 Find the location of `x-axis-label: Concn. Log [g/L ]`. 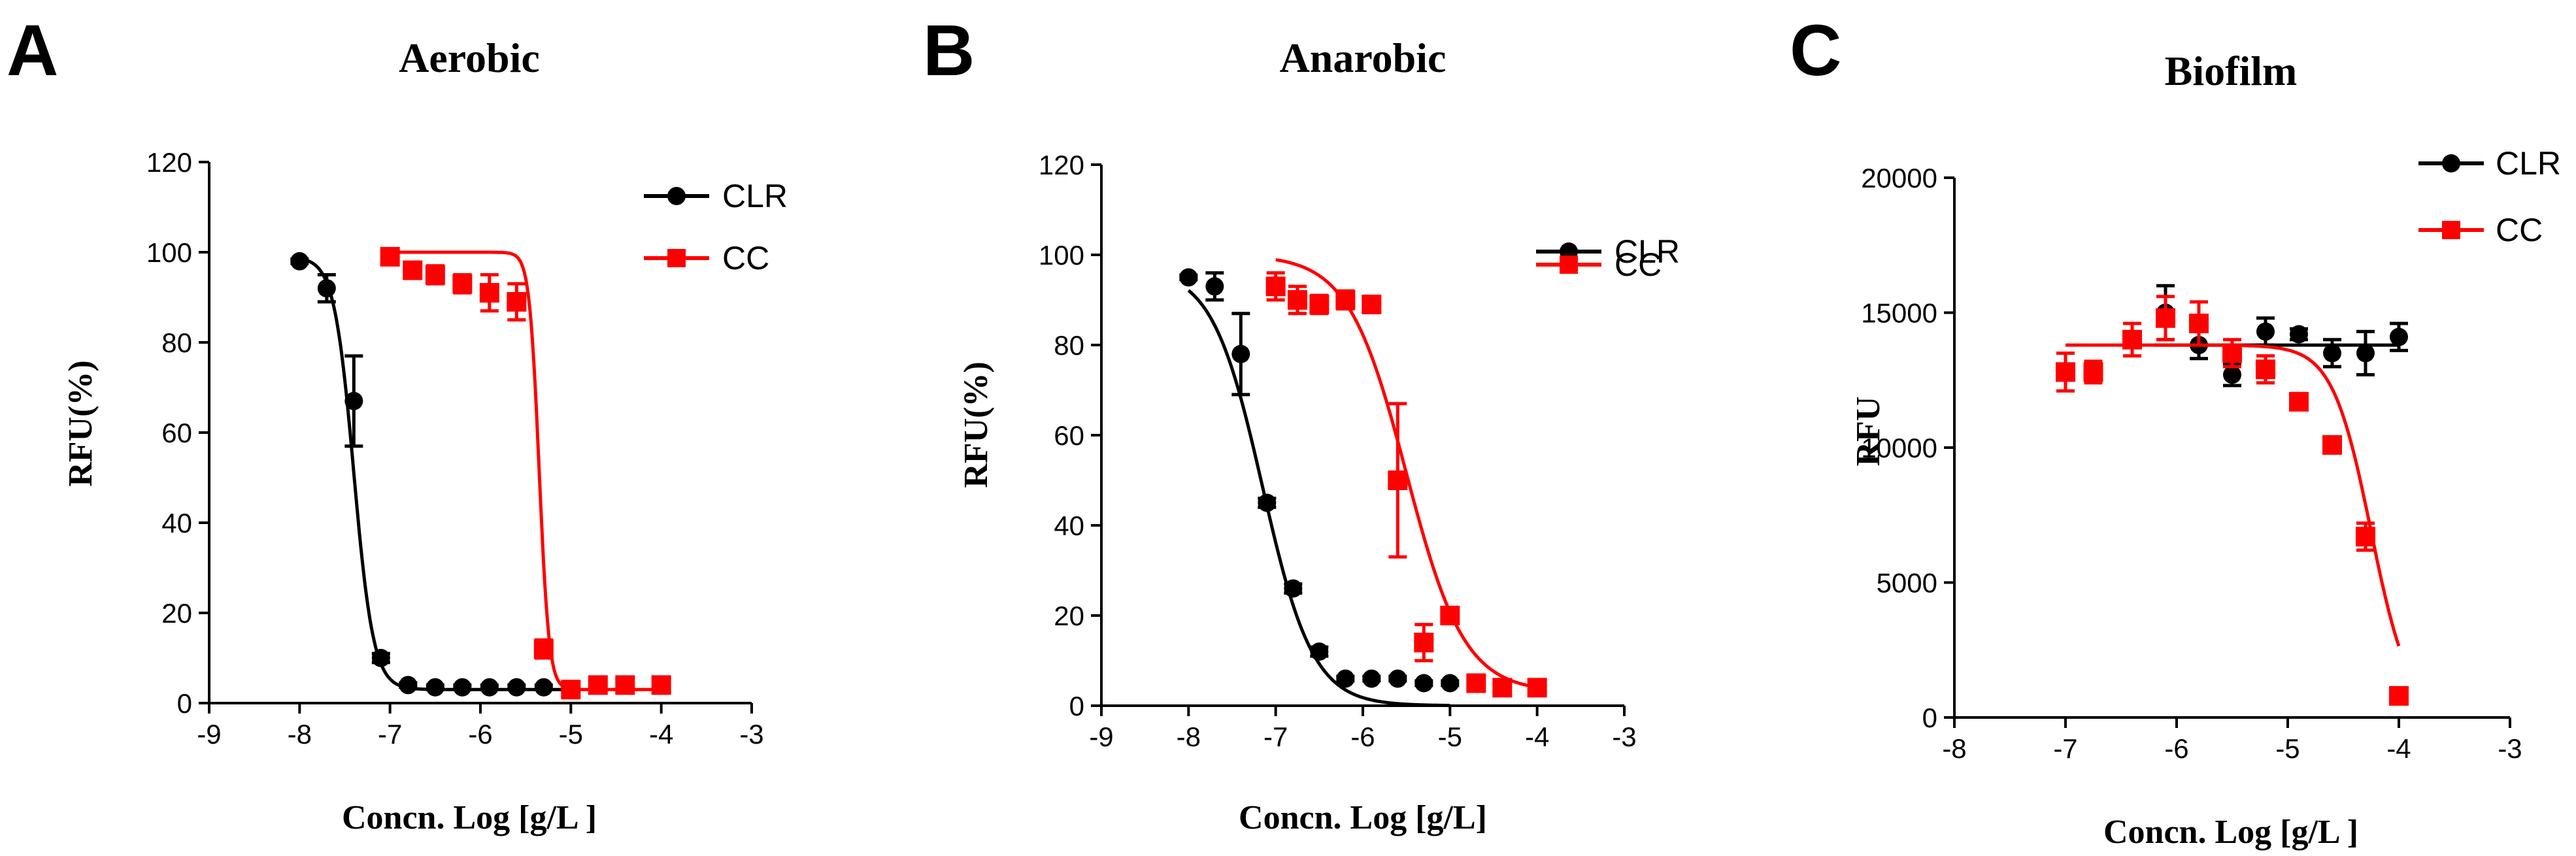

x-axis-label: Concn. Log [g/L ] is located at coordinates (2231, 832).